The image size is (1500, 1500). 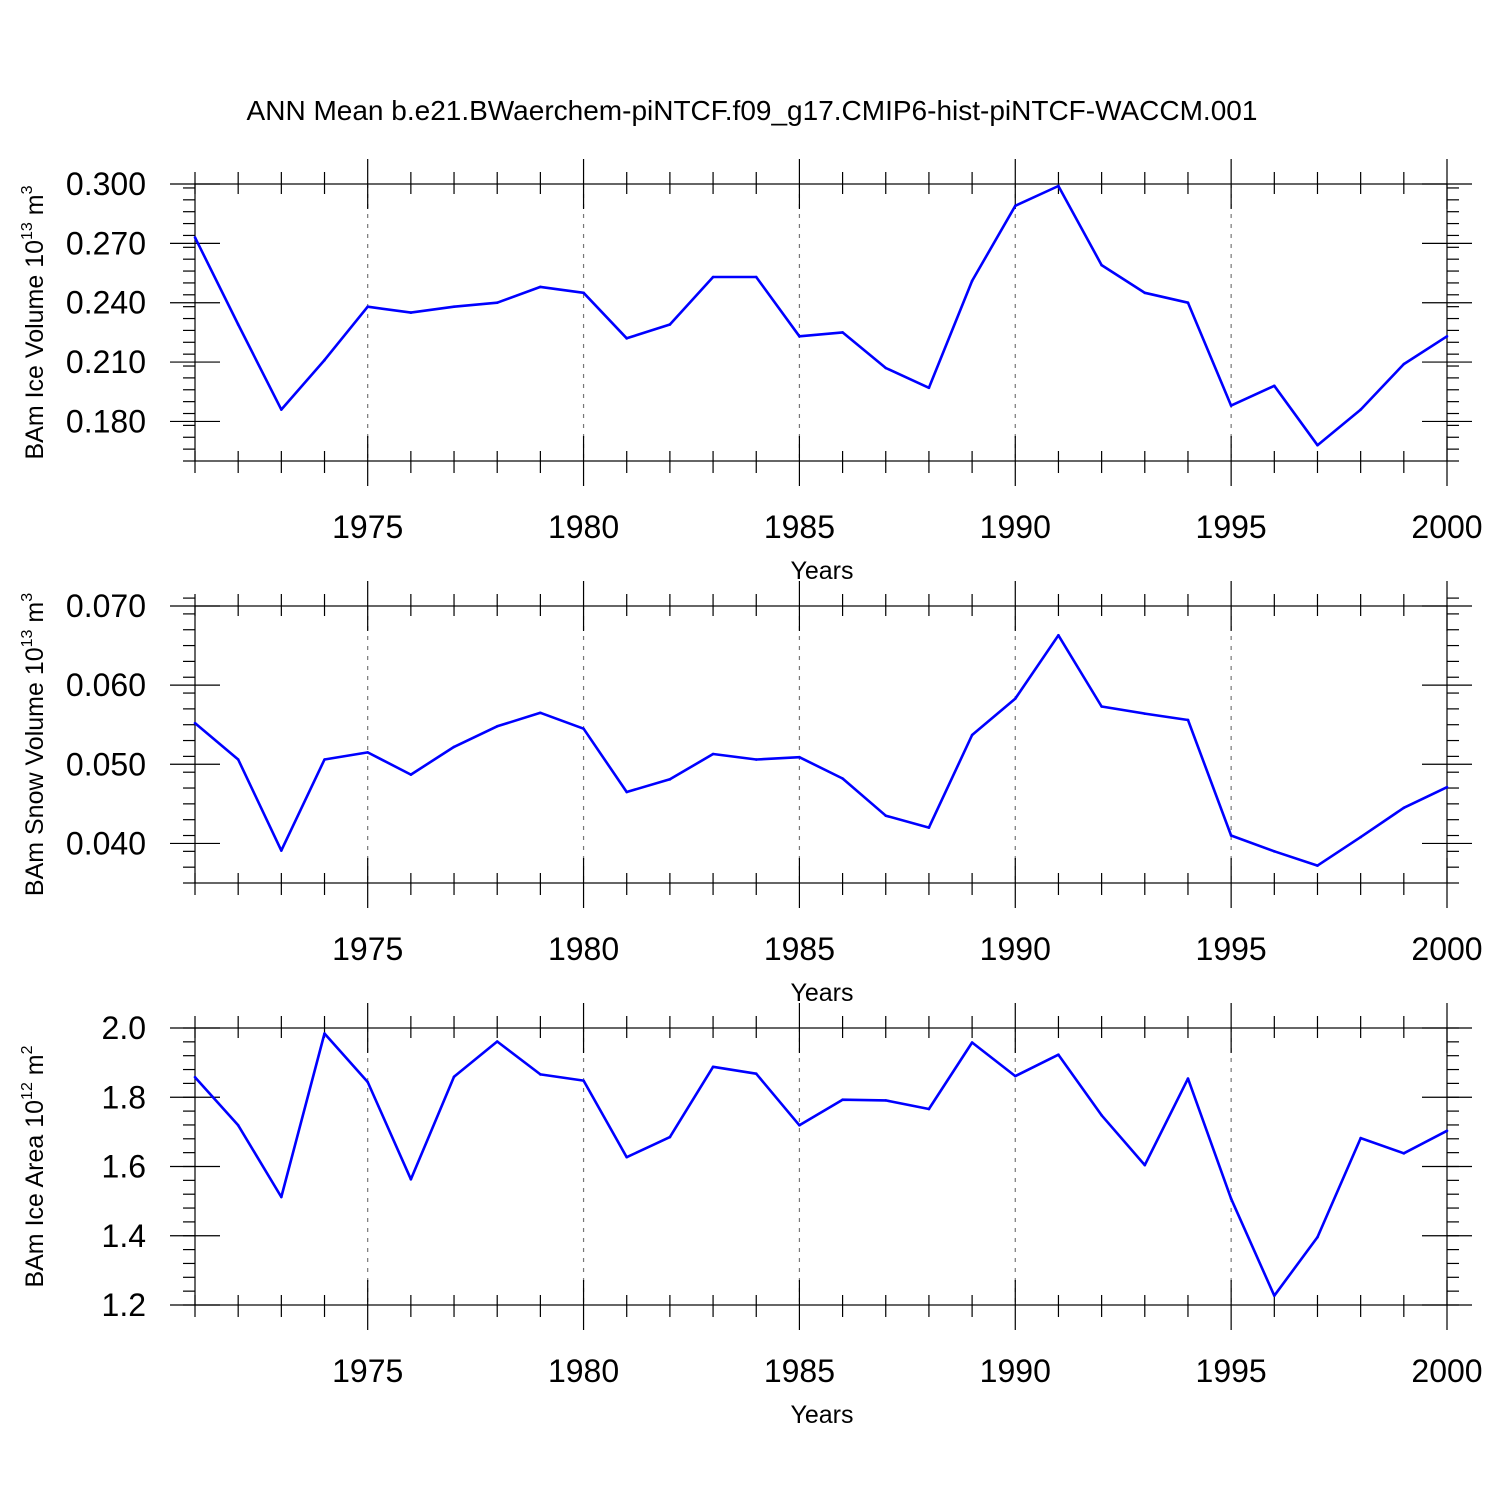 I want to click on y-tick-label: 1.8, so click(x=124, y=1097).